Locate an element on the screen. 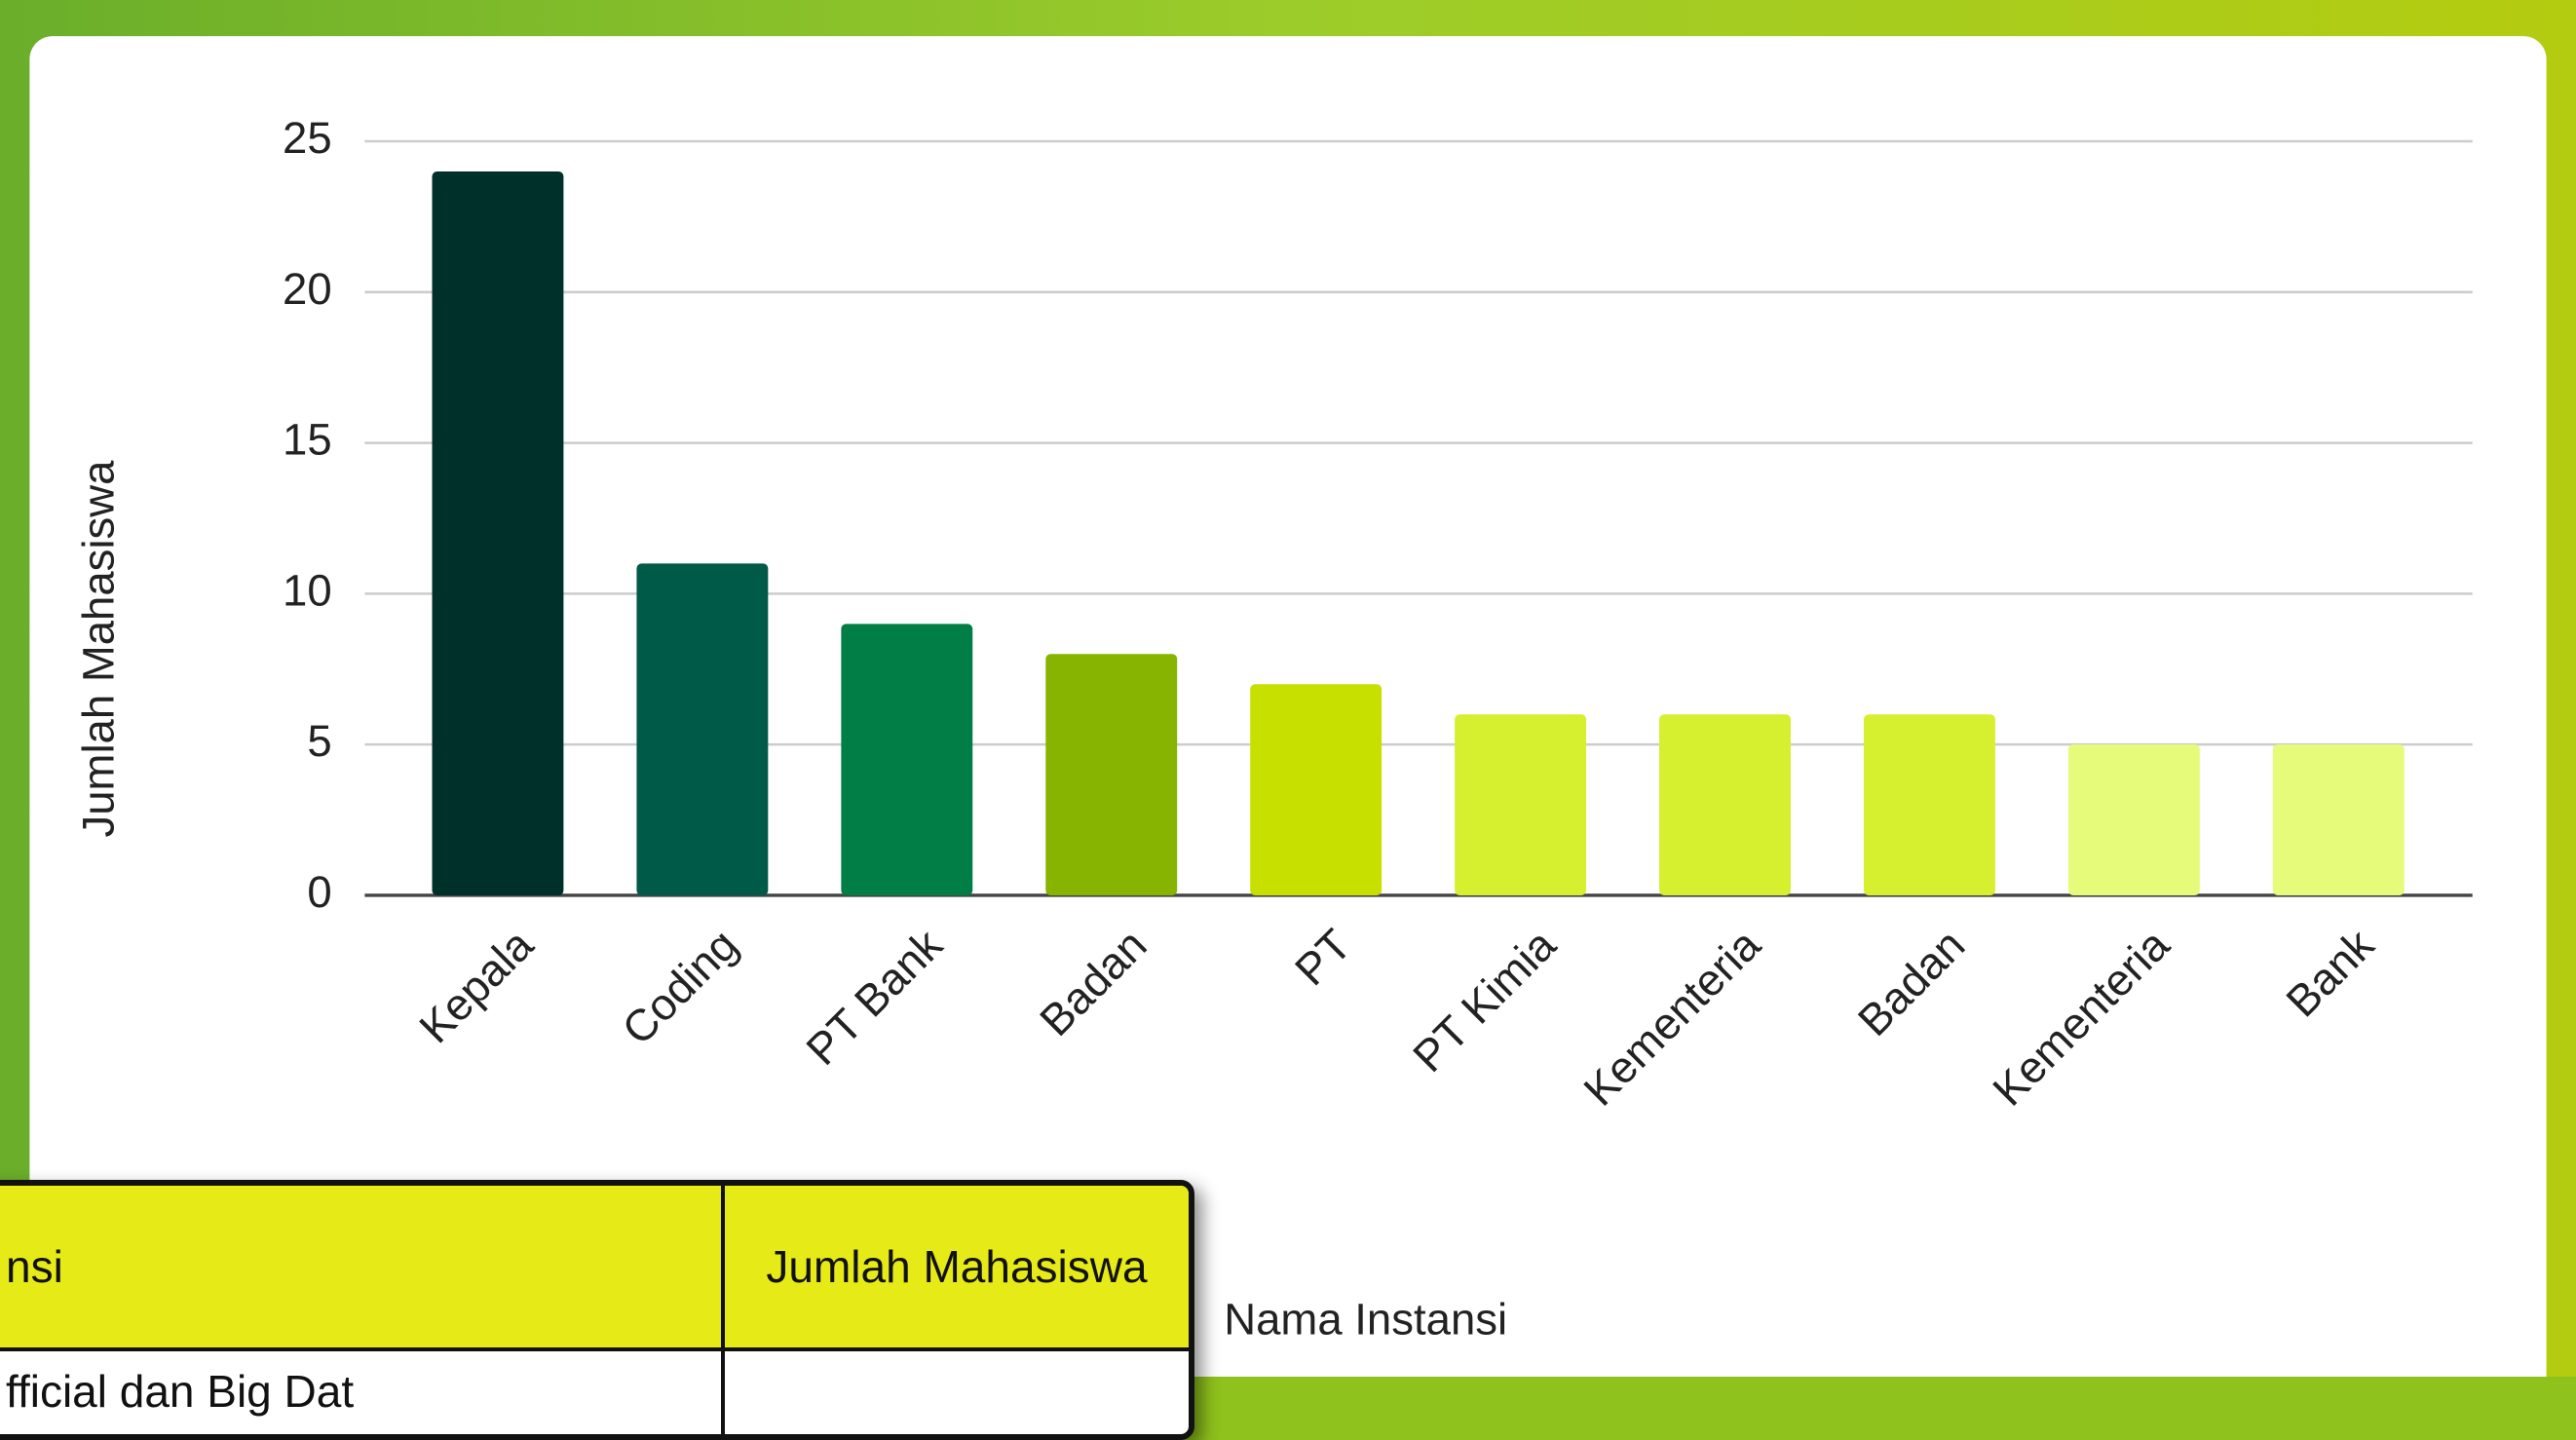 The height and width of the screenshot is (1440, 2576). y-tick-label: 5 is located at coordinates (319, 741).